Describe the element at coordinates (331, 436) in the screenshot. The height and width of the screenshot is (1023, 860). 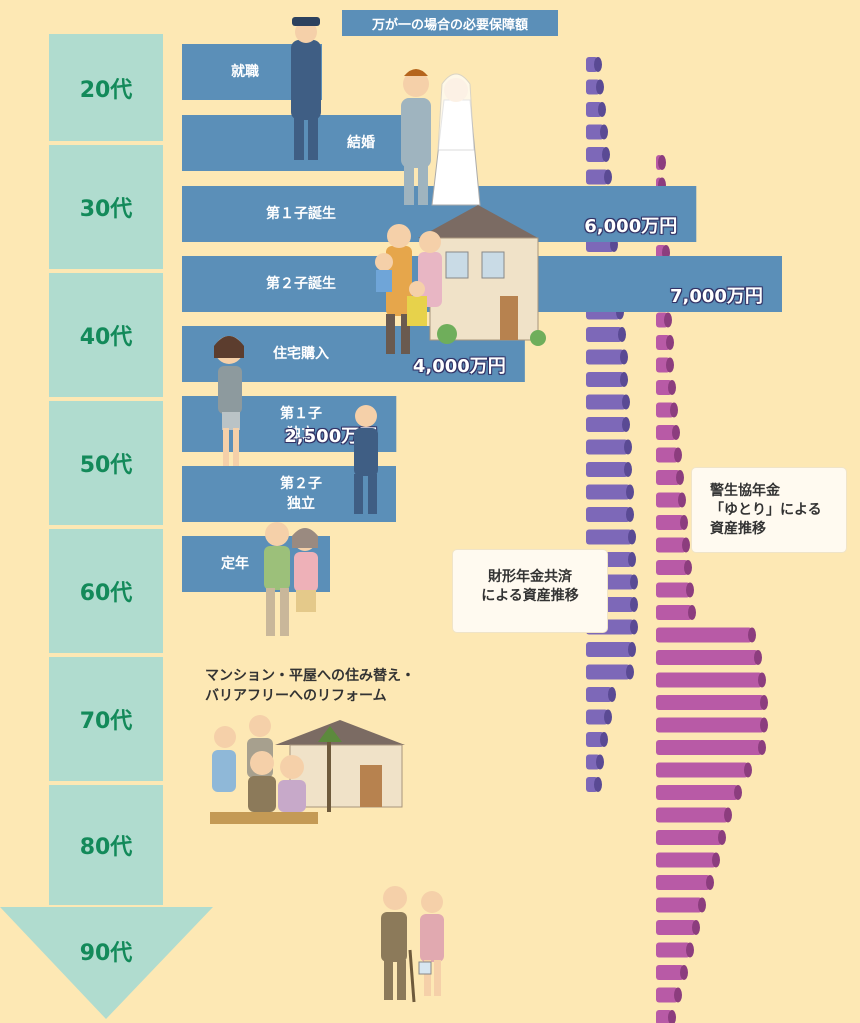
I see `amount-label: 2,500万円` at that location.